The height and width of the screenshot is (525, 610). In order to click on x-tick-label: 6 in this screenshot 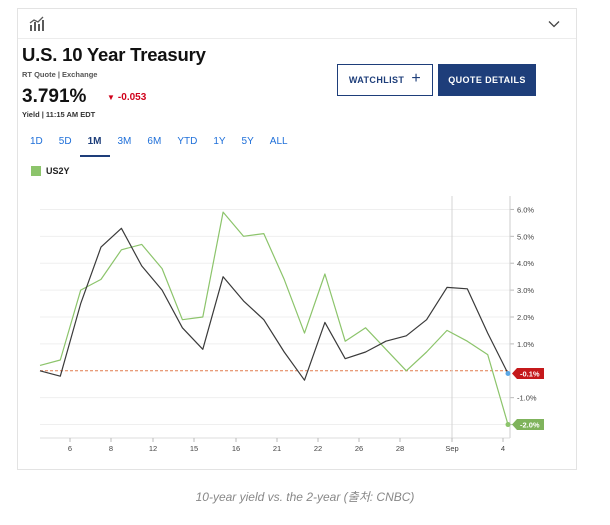, I will do `click(70, 448)`.